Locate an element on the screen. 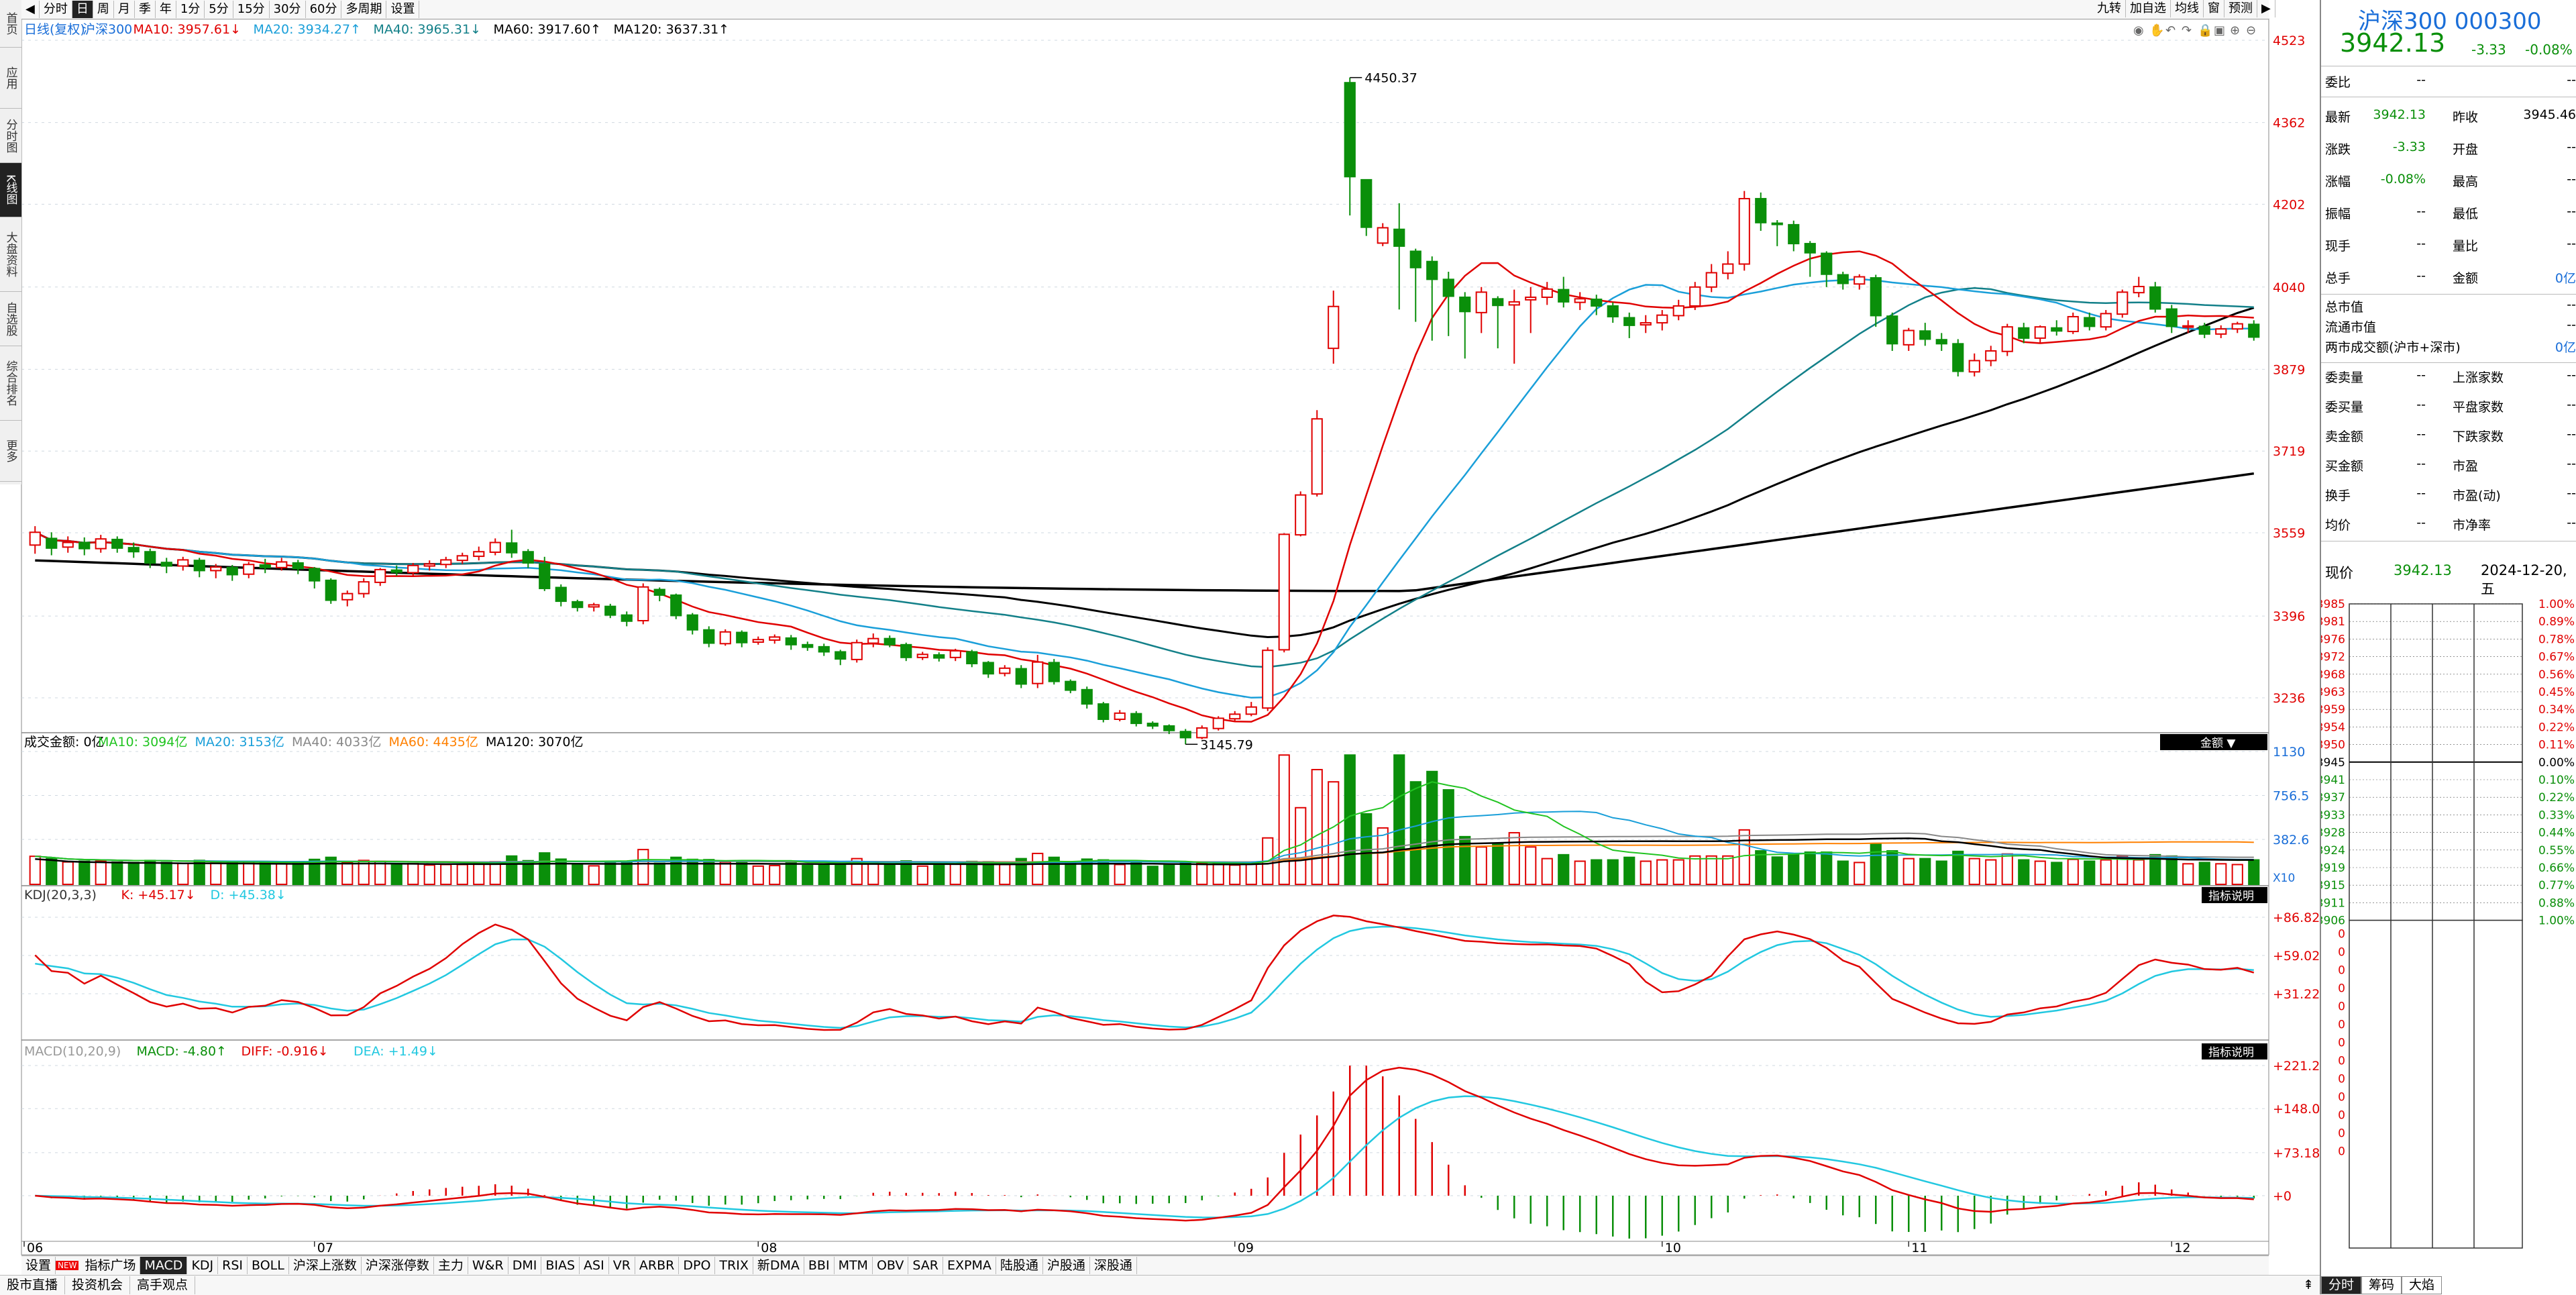 This screenshot has height=1295, width=2576. period-1: 日 is located at coordinates (82, 9).